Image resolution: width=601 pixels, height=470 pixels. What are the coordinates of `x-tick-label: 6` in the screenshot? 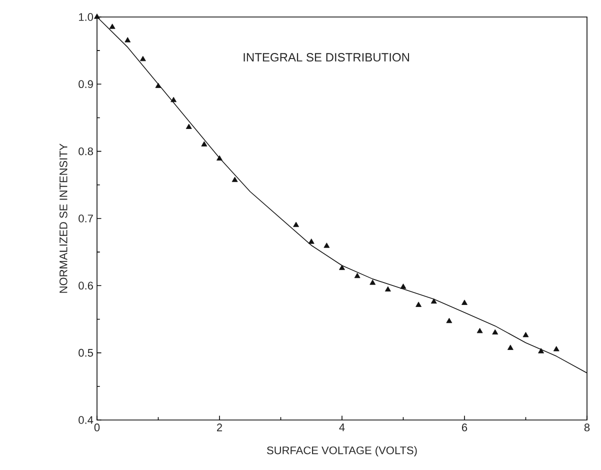 It's located at (465, 428).